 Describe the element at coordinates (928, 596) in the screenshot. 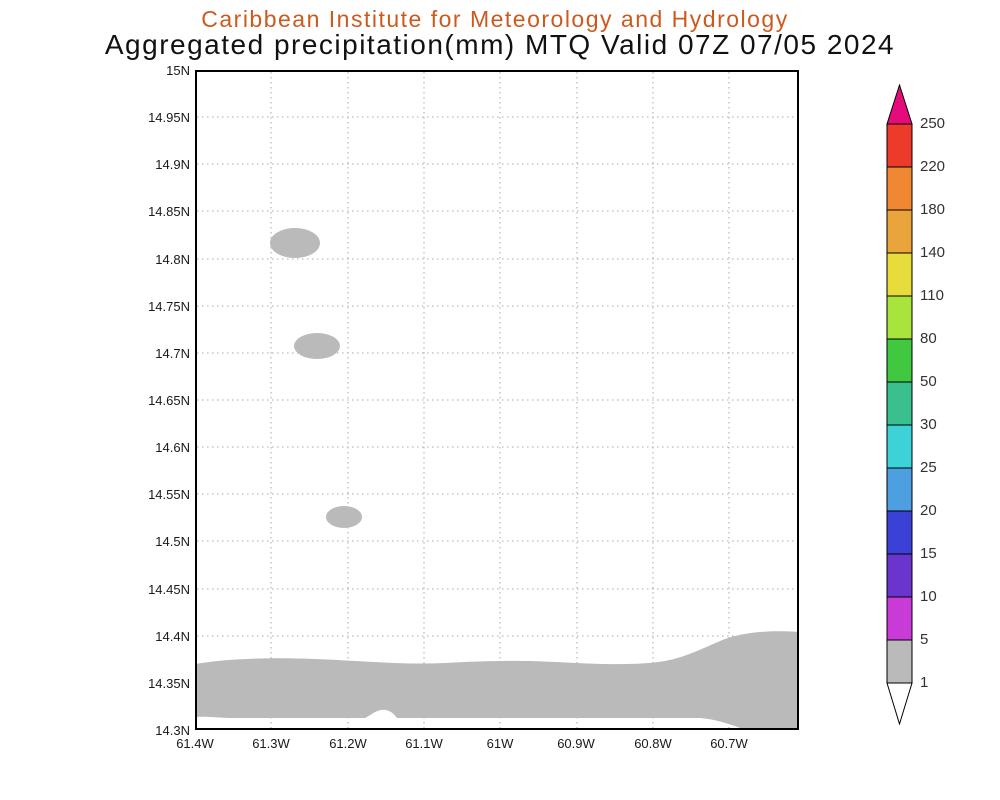

I see `colorbar-label: 10` at that location.